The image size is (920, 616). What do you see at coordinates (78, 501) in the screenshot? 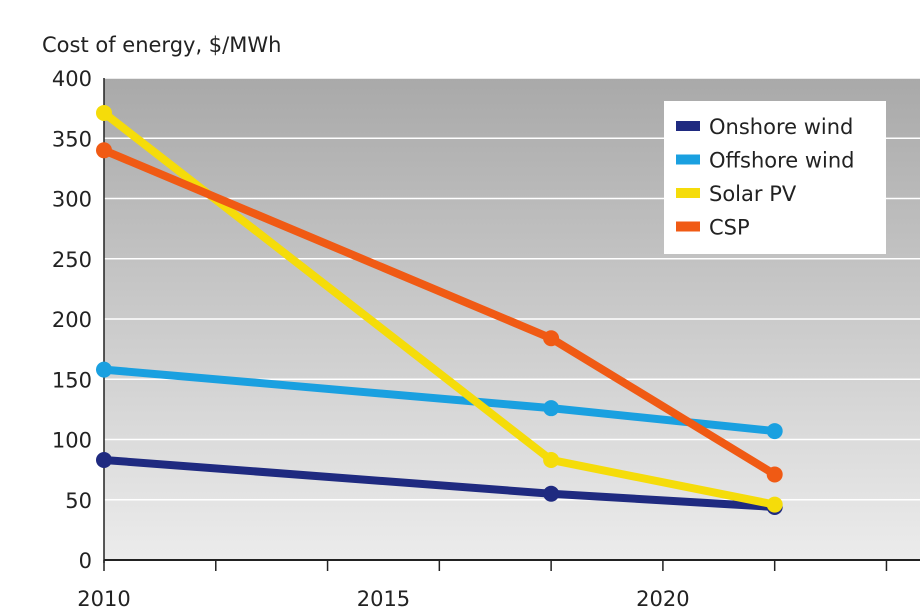
I see `y-tick-label: 50` at bounding box center [78, 501].